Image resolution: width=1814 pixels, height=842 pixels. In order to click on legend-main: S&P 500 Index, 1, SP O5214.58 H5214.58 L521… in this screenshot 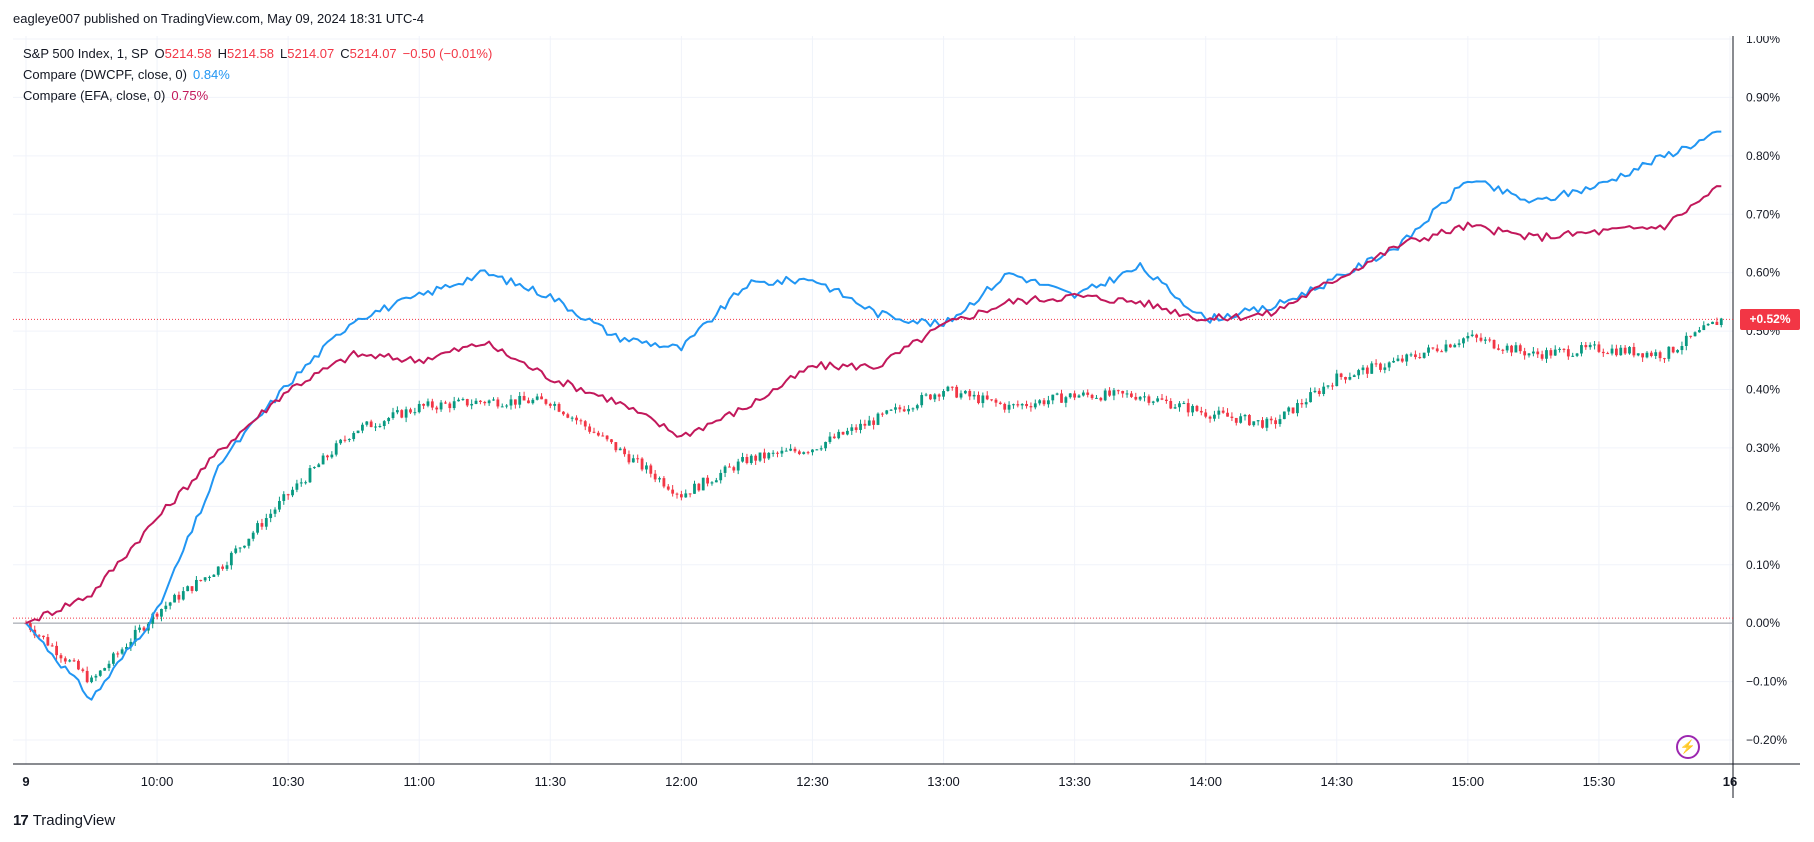, I will do `click(260, 53)`.